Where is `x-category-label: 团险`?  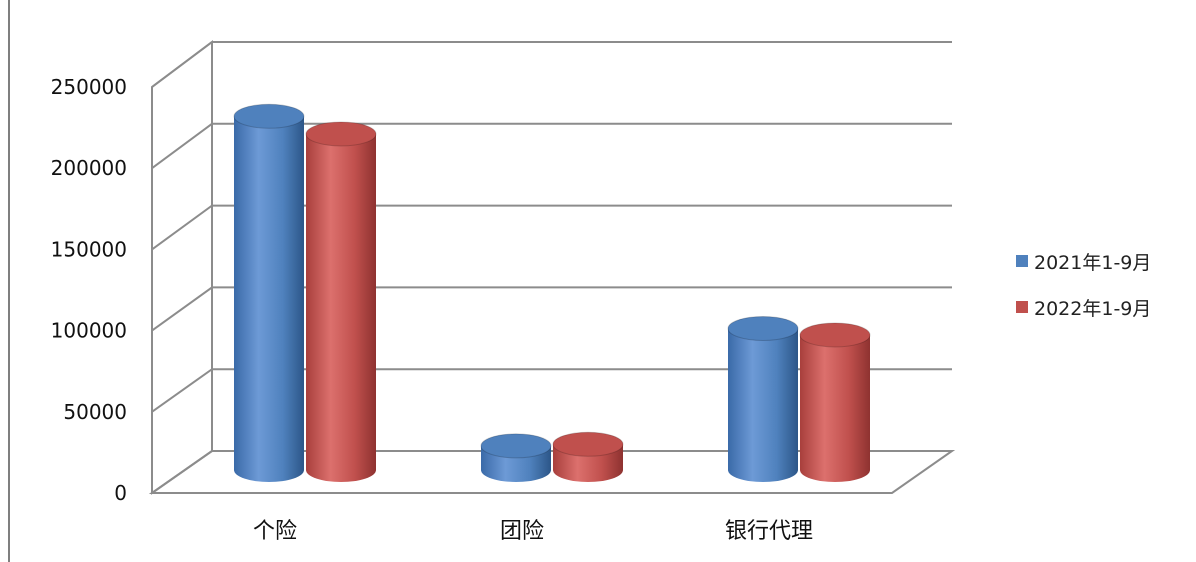
x-category-label: 团险 is located at coordinates (522, 531).